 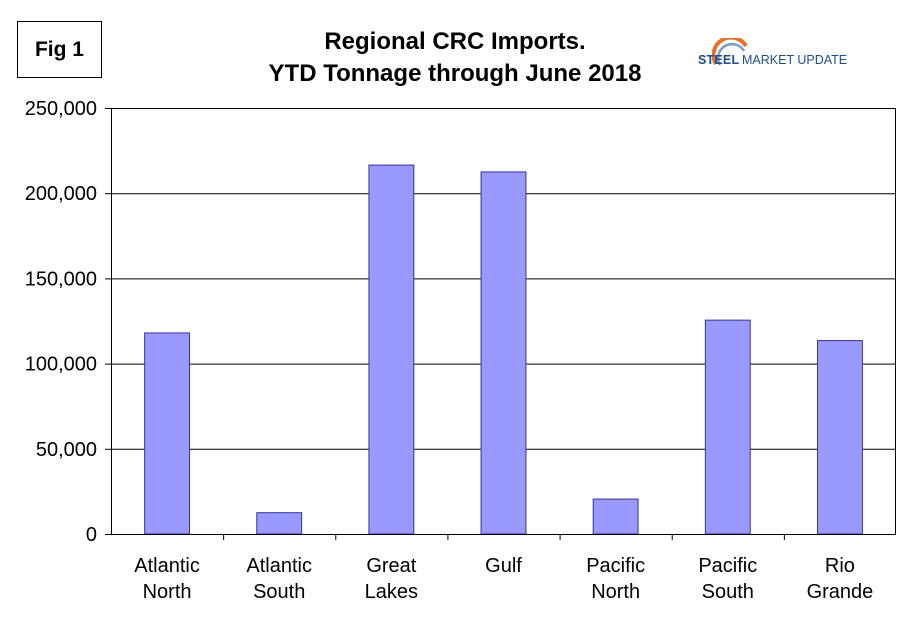 I want to click on y-tick-label: 100,000, so click(x=61, y=365).